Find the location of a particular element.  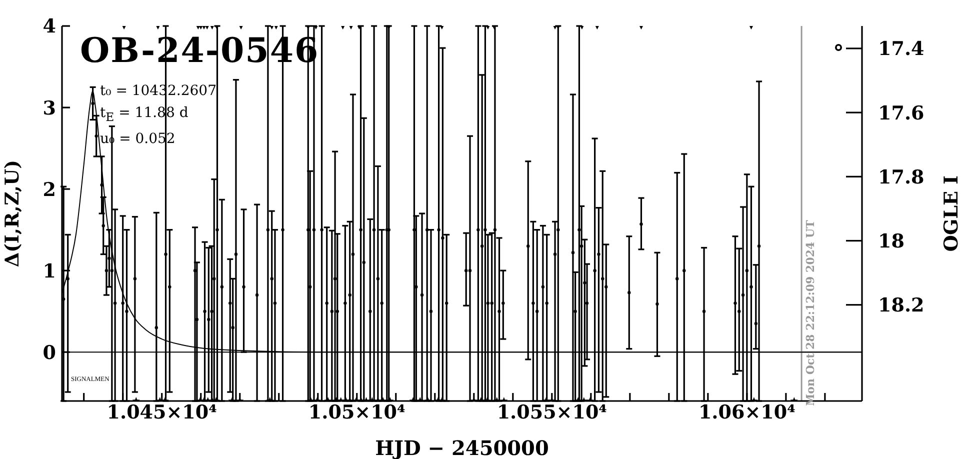

y-tick-label: 3 is located at coordinates (49, 108).